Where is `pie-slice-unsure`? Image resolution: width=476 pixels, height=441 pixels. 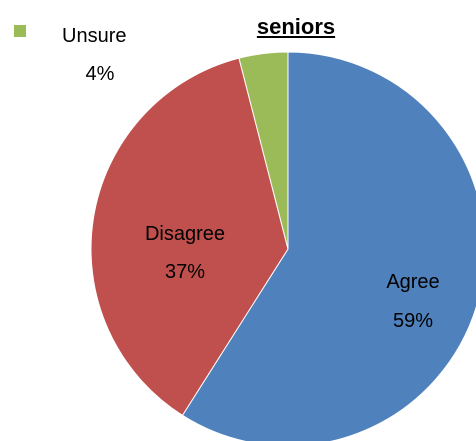 pie-slice-unsure is located at coordinates (263, 150).